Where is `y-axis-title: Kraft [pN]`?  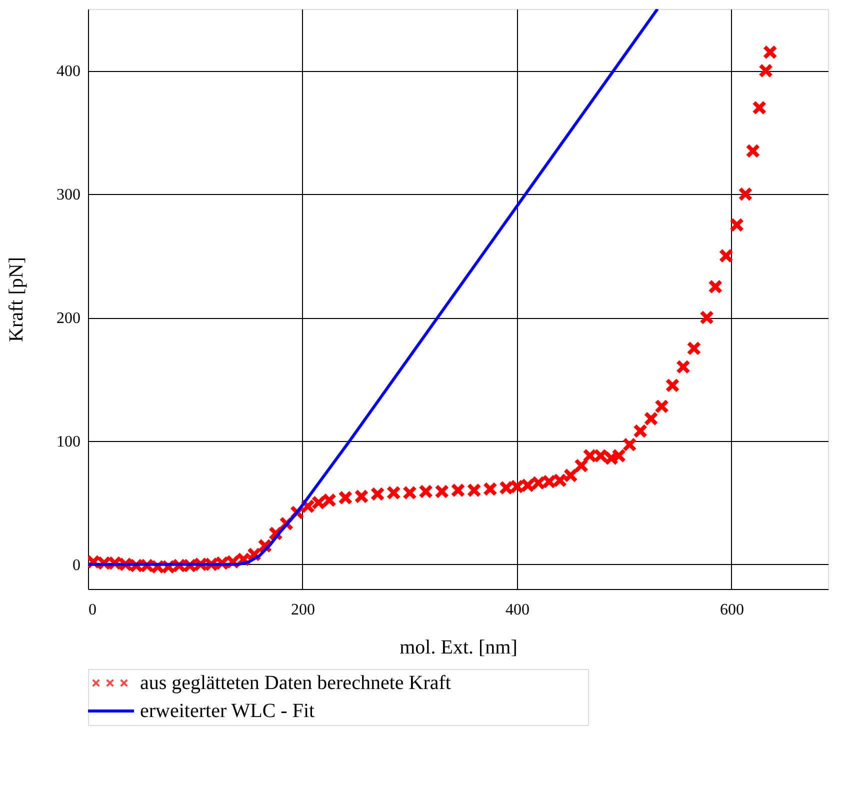 y-axis-title: Kraft [pN] is located at coordinates (17, 299).